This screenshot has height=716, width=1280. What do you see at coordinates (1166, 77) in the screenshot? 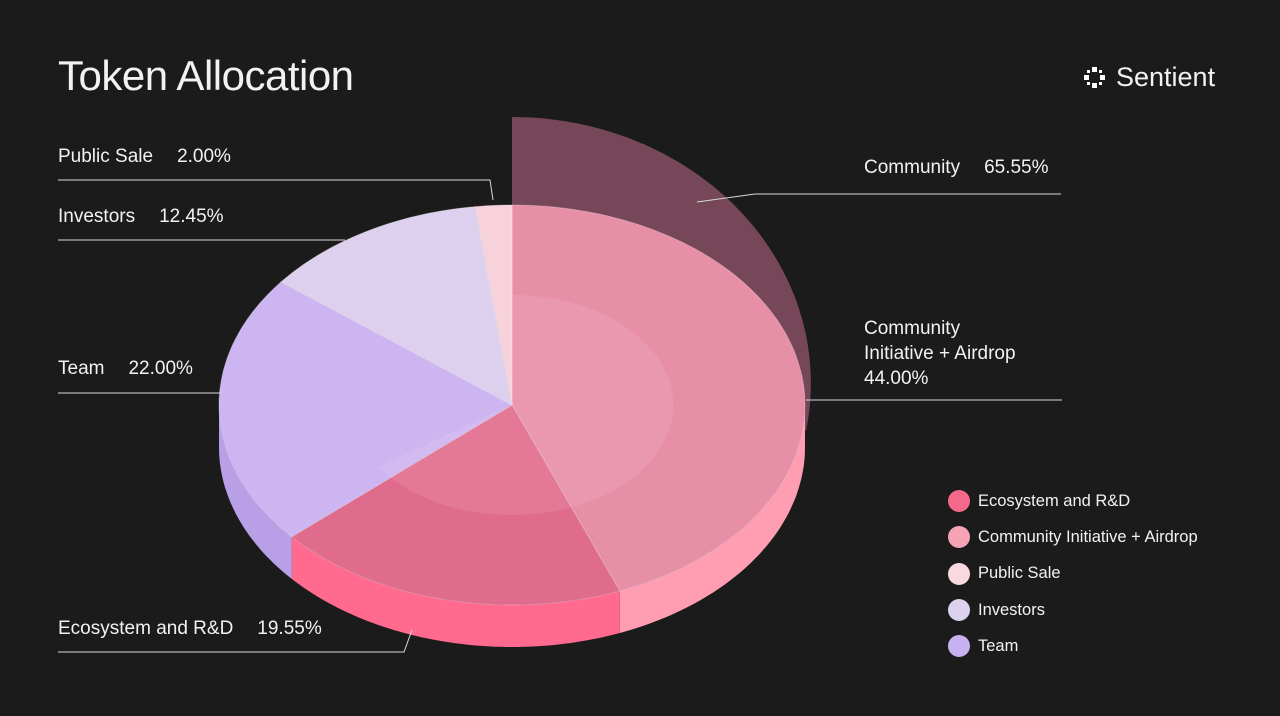
I see `brand-name: Sentient` at bounding box center [1166, 77].